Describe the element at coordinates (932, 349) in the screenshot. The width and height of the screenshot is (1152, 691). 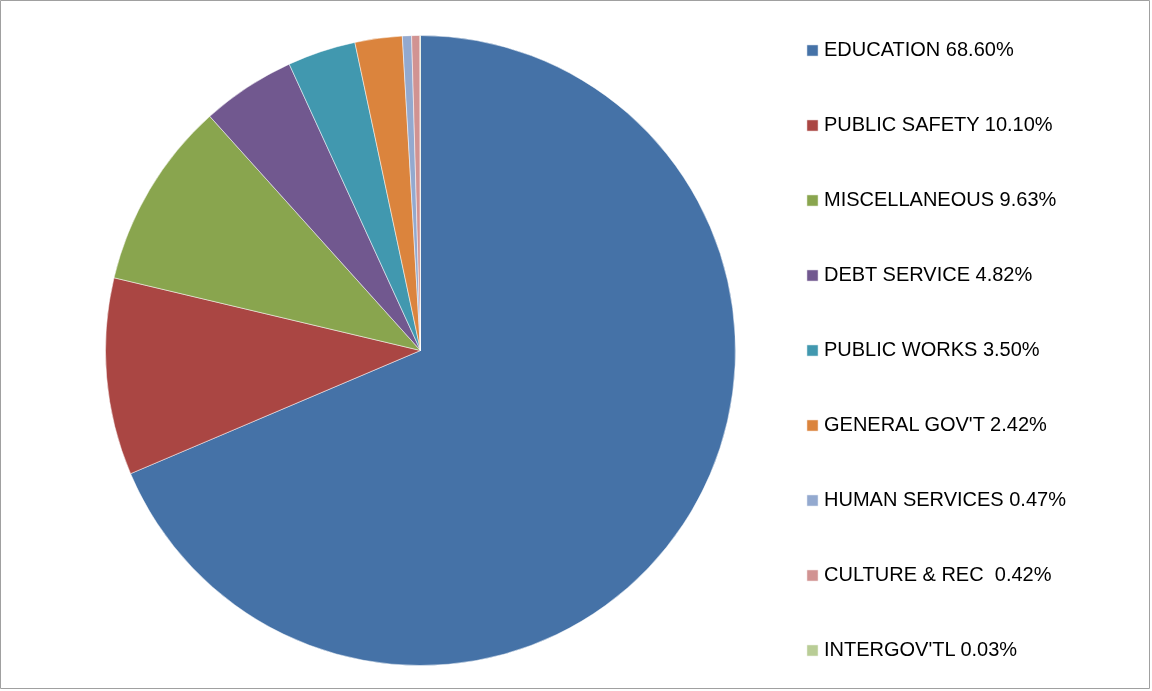
I see `legend-label: PUBLIC WORKS 3.50%` at that location.